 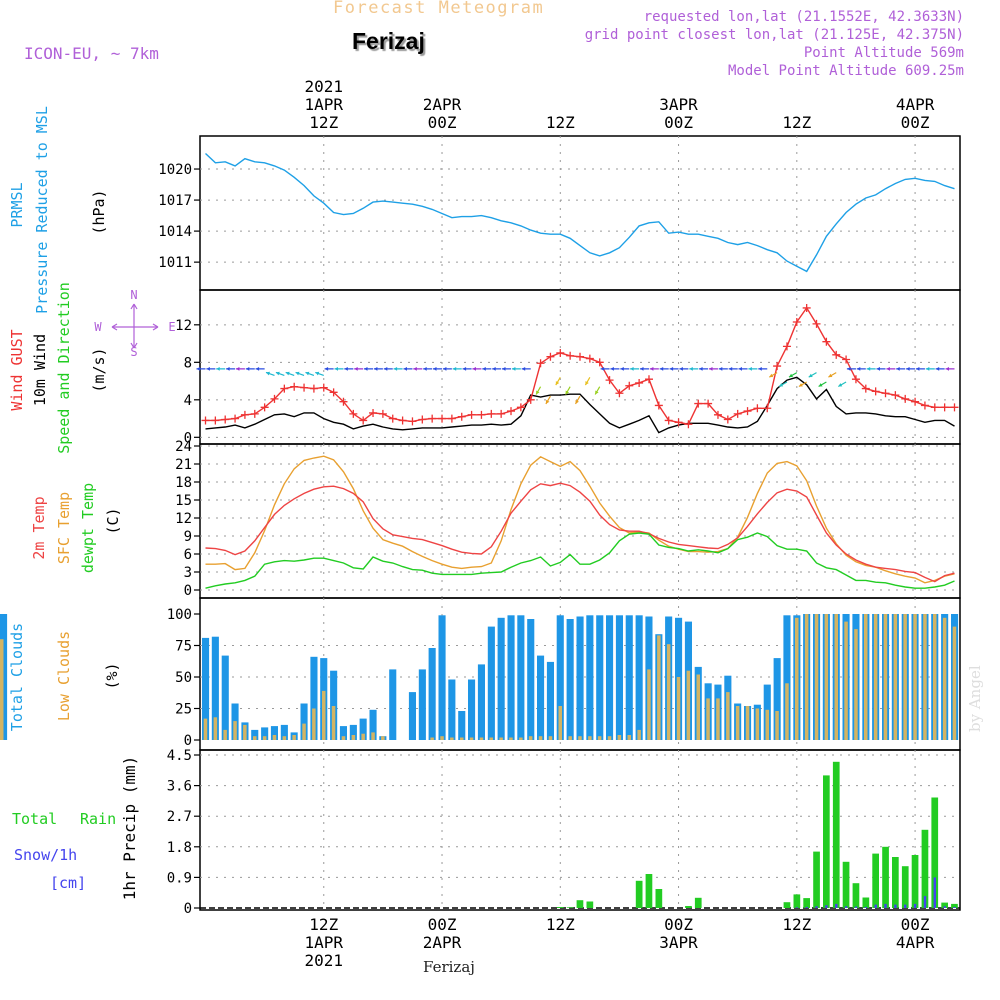 I want to click on dewpoint-label: dewpt Temp, so click(x=88, y=528).